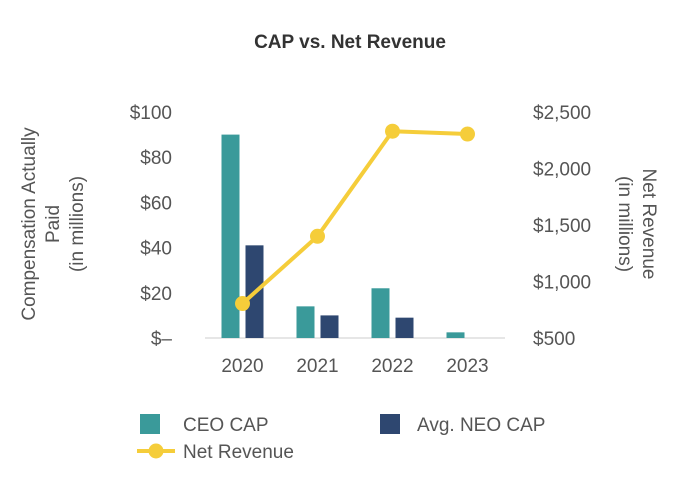  What do you see at coordinates (226, 425) in the screenshot?
I see `legend-label-ceo-cap: CEO CAP` at bounding box center [226, 425].